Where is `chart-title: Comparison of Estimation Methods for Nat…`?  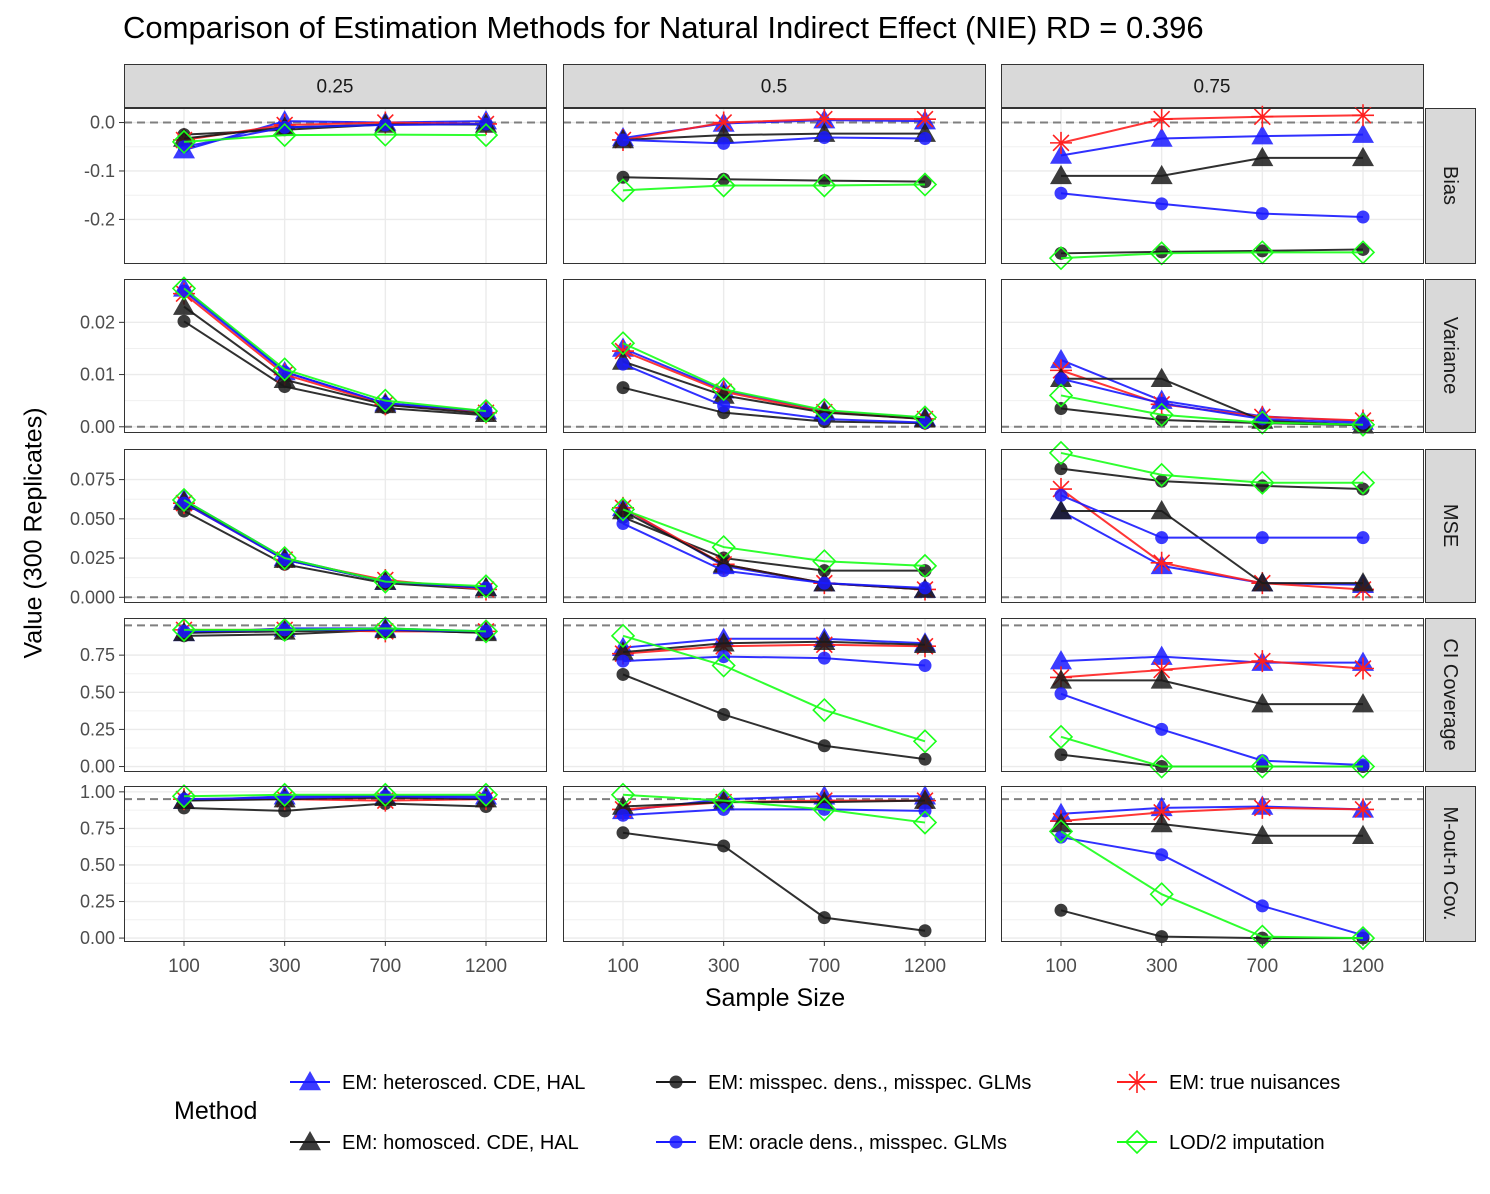
chart-title: Comparison of Estimation Methods for Nat… is located at coordinates (663, 27).